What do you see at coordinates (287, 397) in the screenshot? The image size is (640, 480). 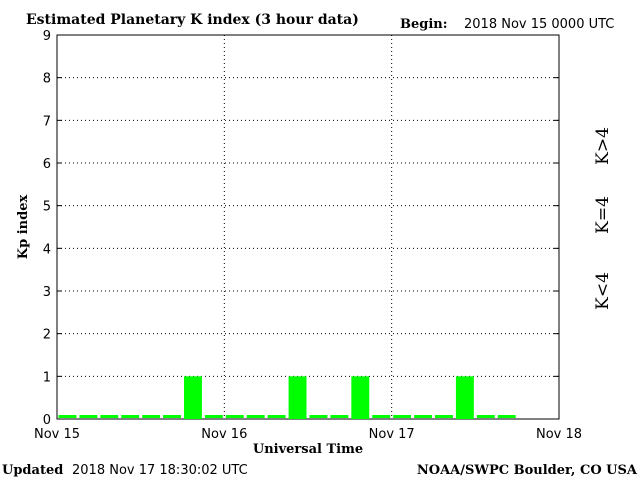 I see `bars-group` at bounding box center [287, 397].